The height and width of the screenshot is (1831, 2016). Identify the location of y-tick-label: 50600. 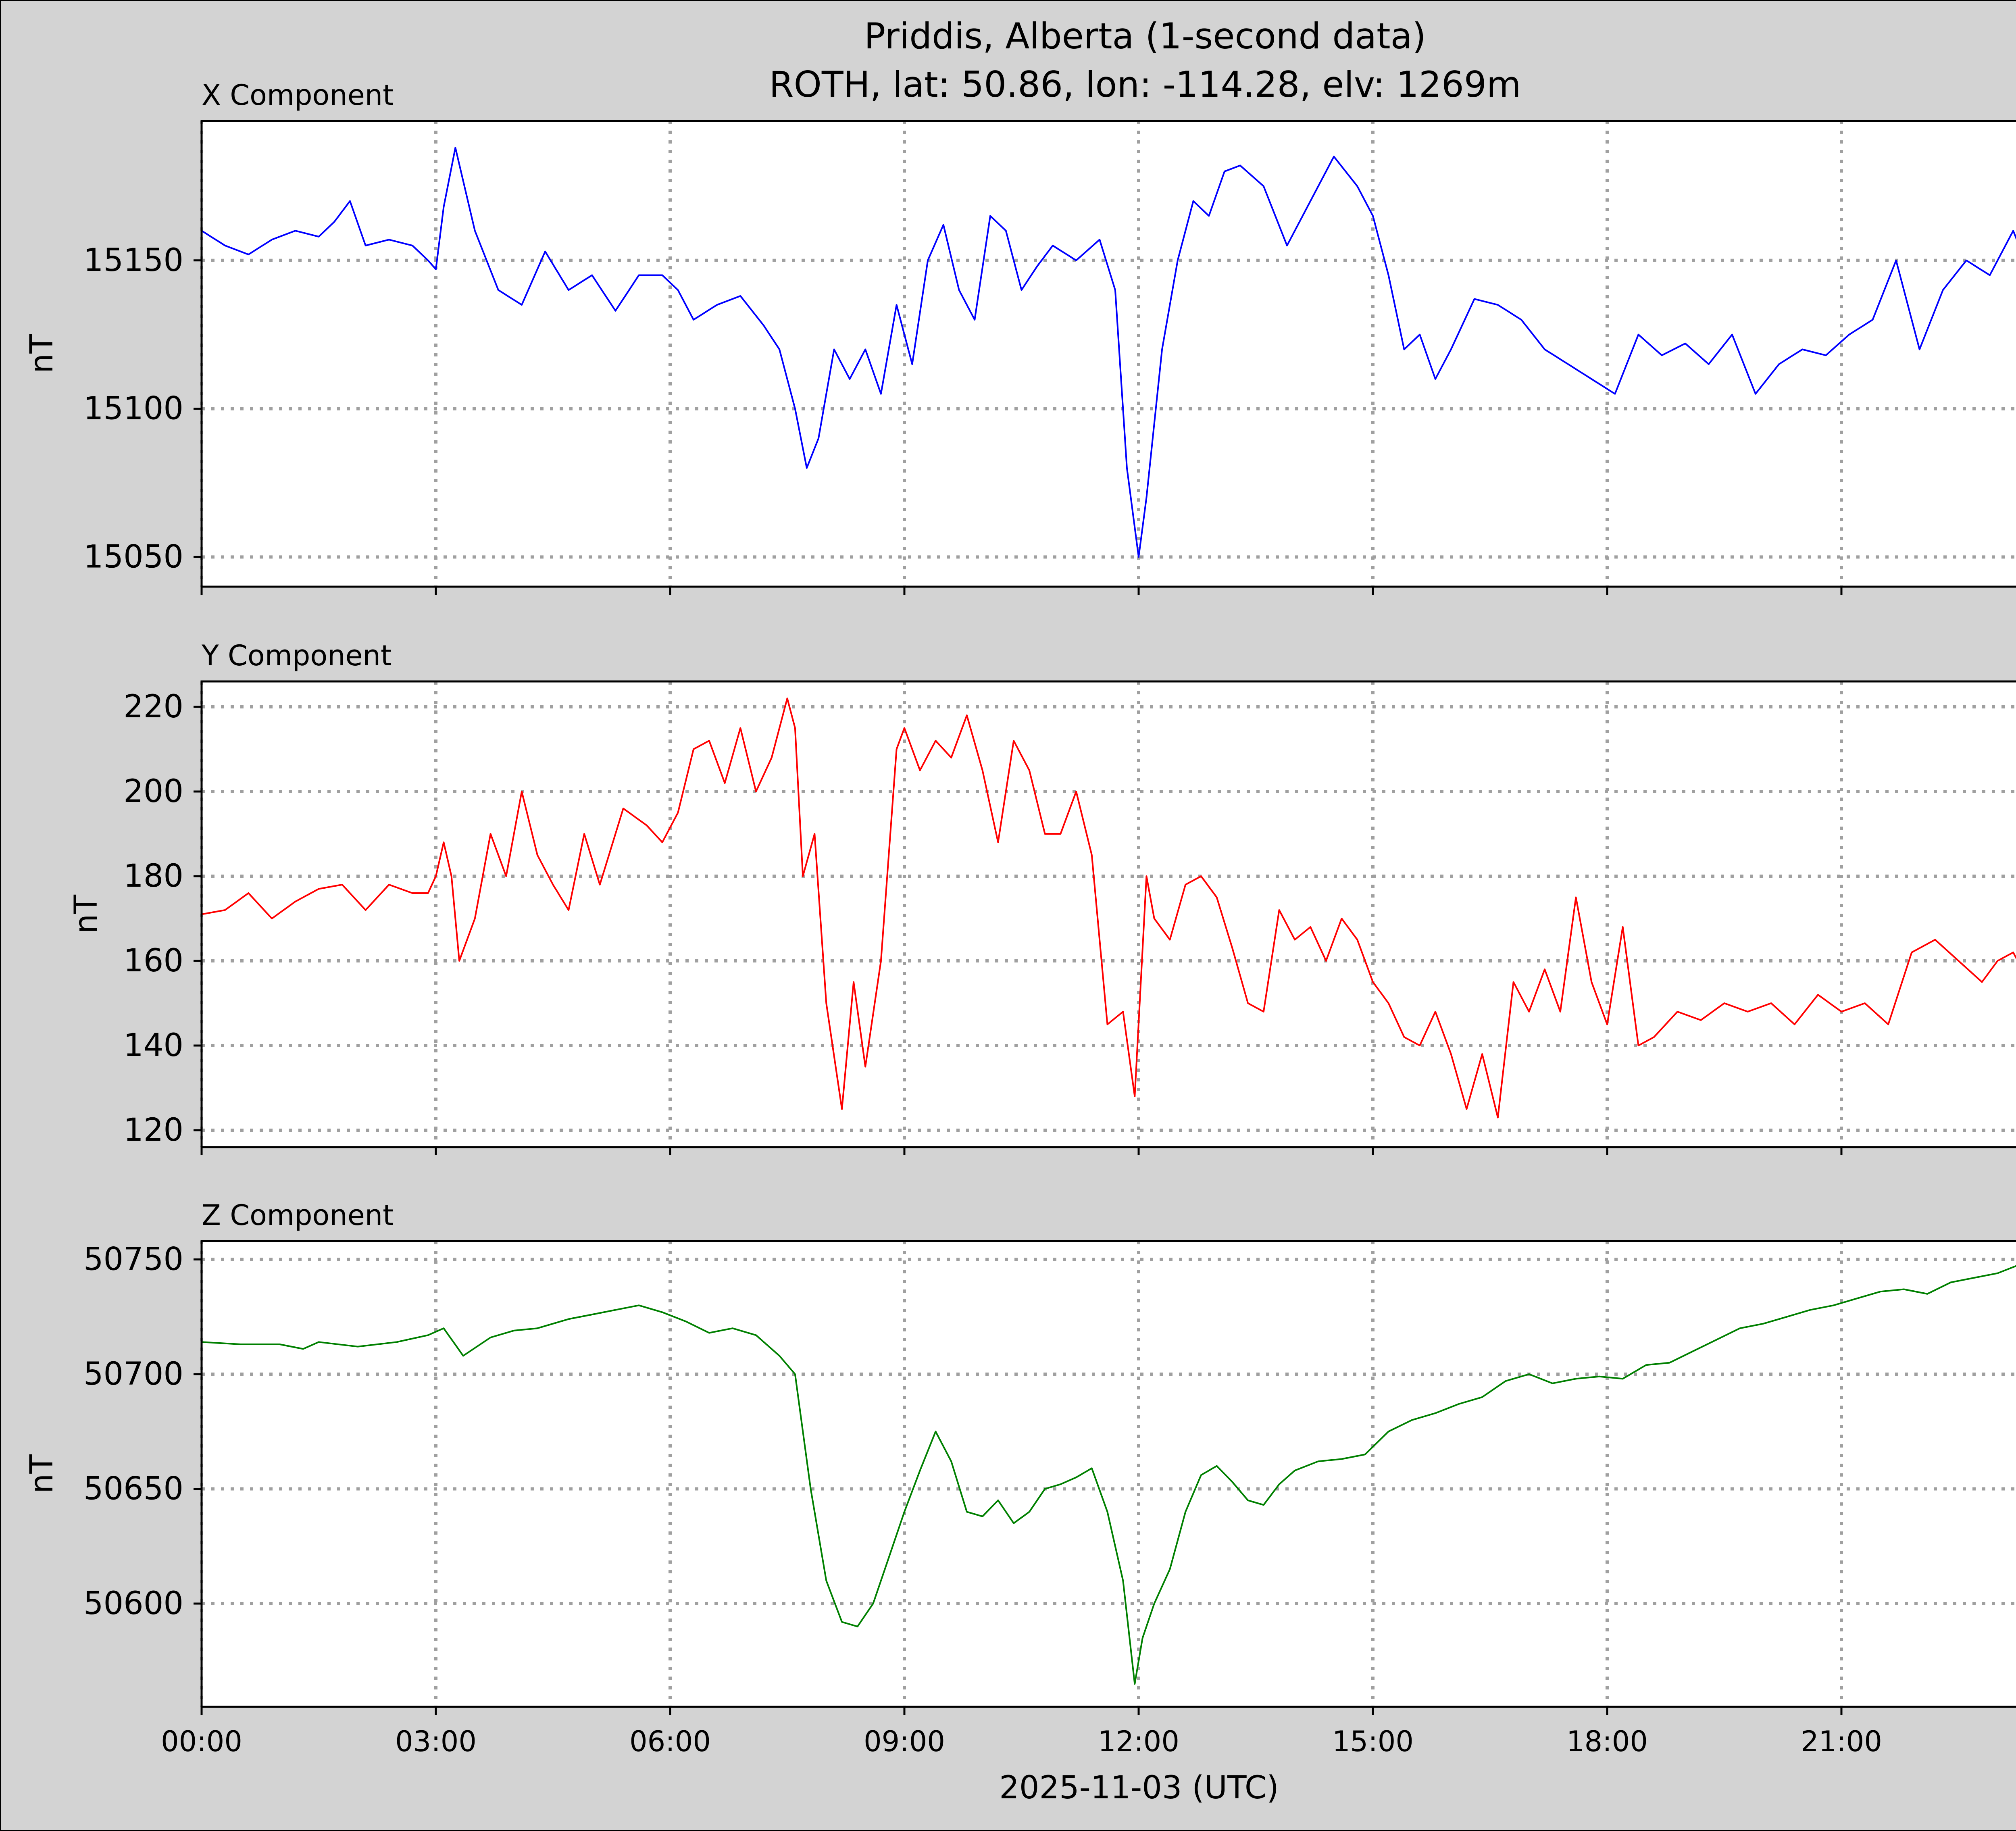
(133, 1603).